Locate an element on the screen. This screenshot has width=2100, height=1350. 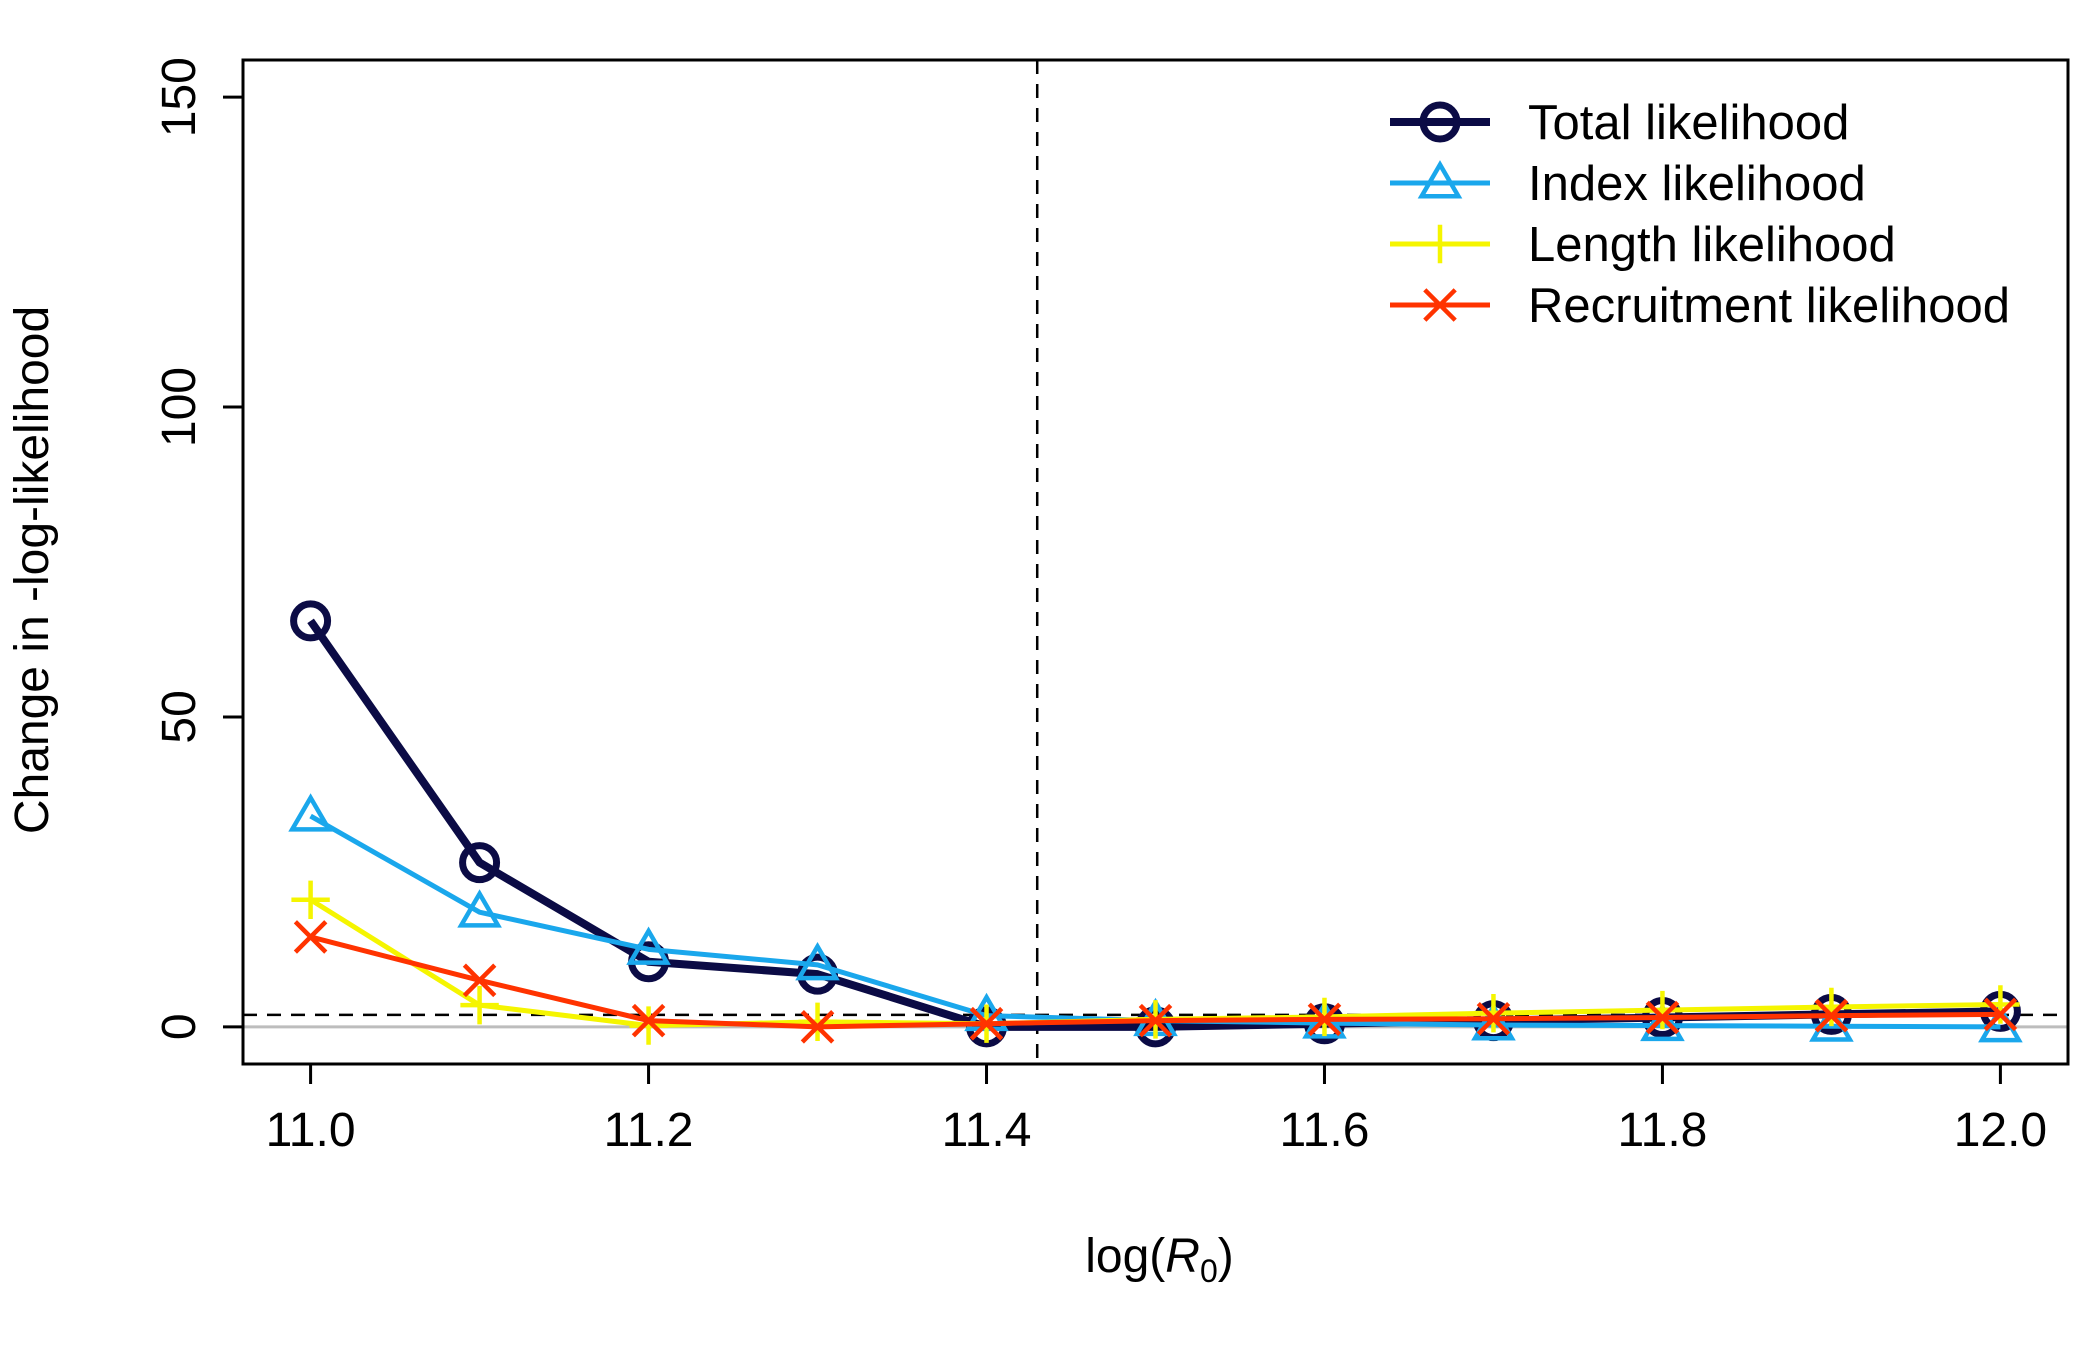
legend-item: Length likelihood is located at coordinates (1643, 245).